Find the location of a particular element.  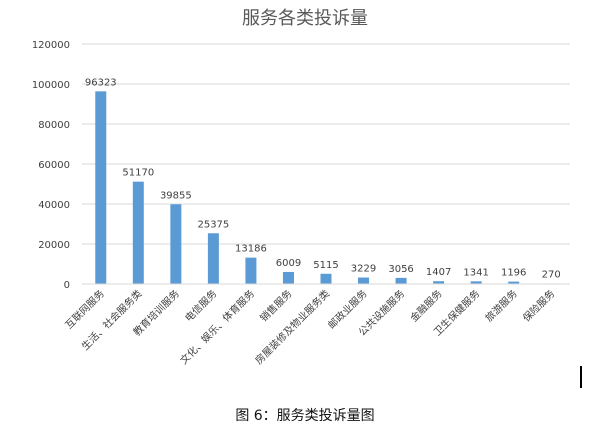

x-tick-label: 销售服务 is located at coordinates (275, 305).